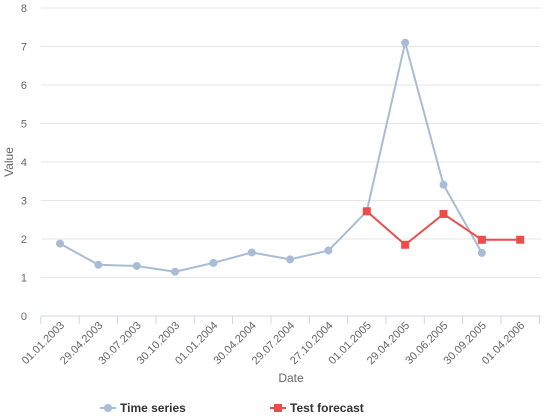 This screenshot has width=550, height=420. Describe the element at coordinates (153, 408) in the screenshot. I see `legend-label: Time series` at that location.